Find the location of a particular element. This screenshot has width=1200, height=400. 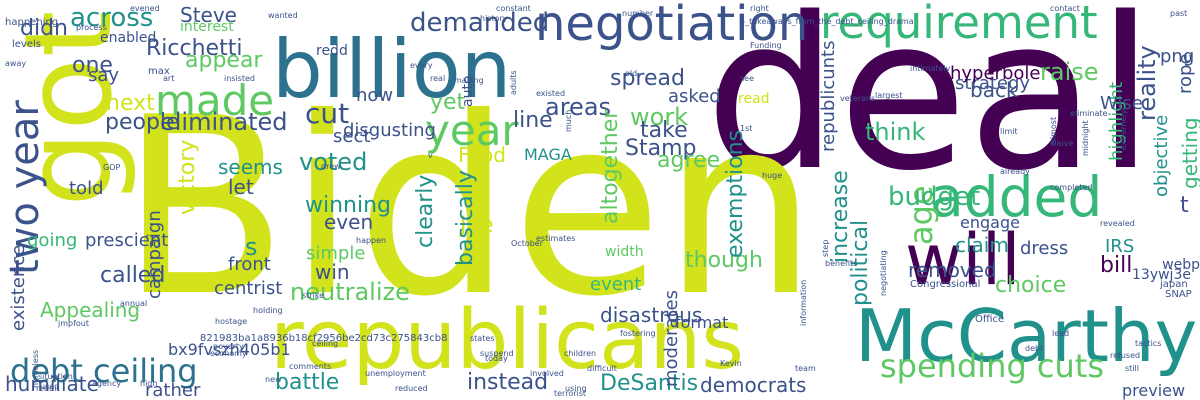

cloud-word: midnight is located at coordinates (1085, 138).